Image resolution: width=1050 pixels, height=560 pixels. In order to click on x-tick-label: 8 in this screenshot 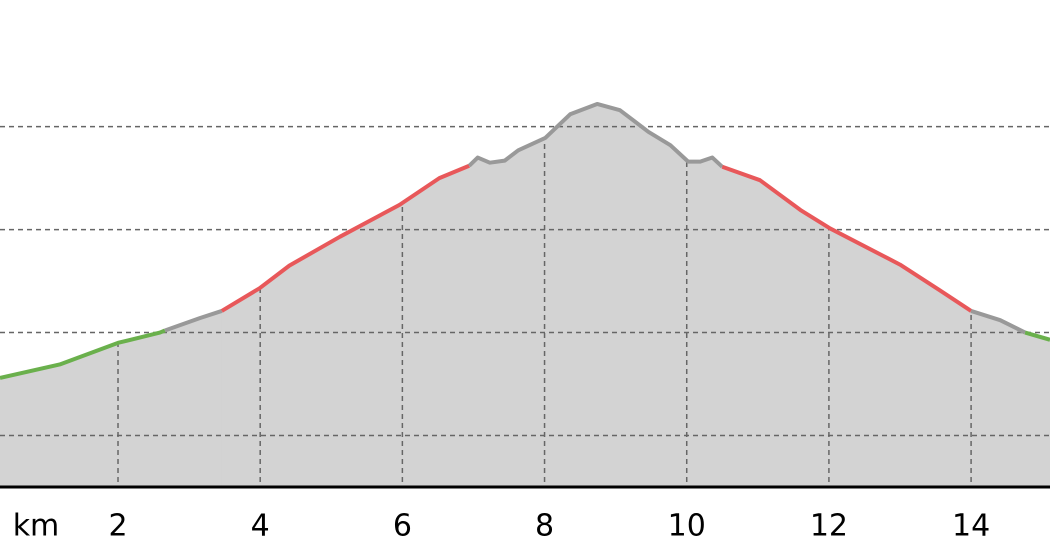, I will do `click(544, 526)`.